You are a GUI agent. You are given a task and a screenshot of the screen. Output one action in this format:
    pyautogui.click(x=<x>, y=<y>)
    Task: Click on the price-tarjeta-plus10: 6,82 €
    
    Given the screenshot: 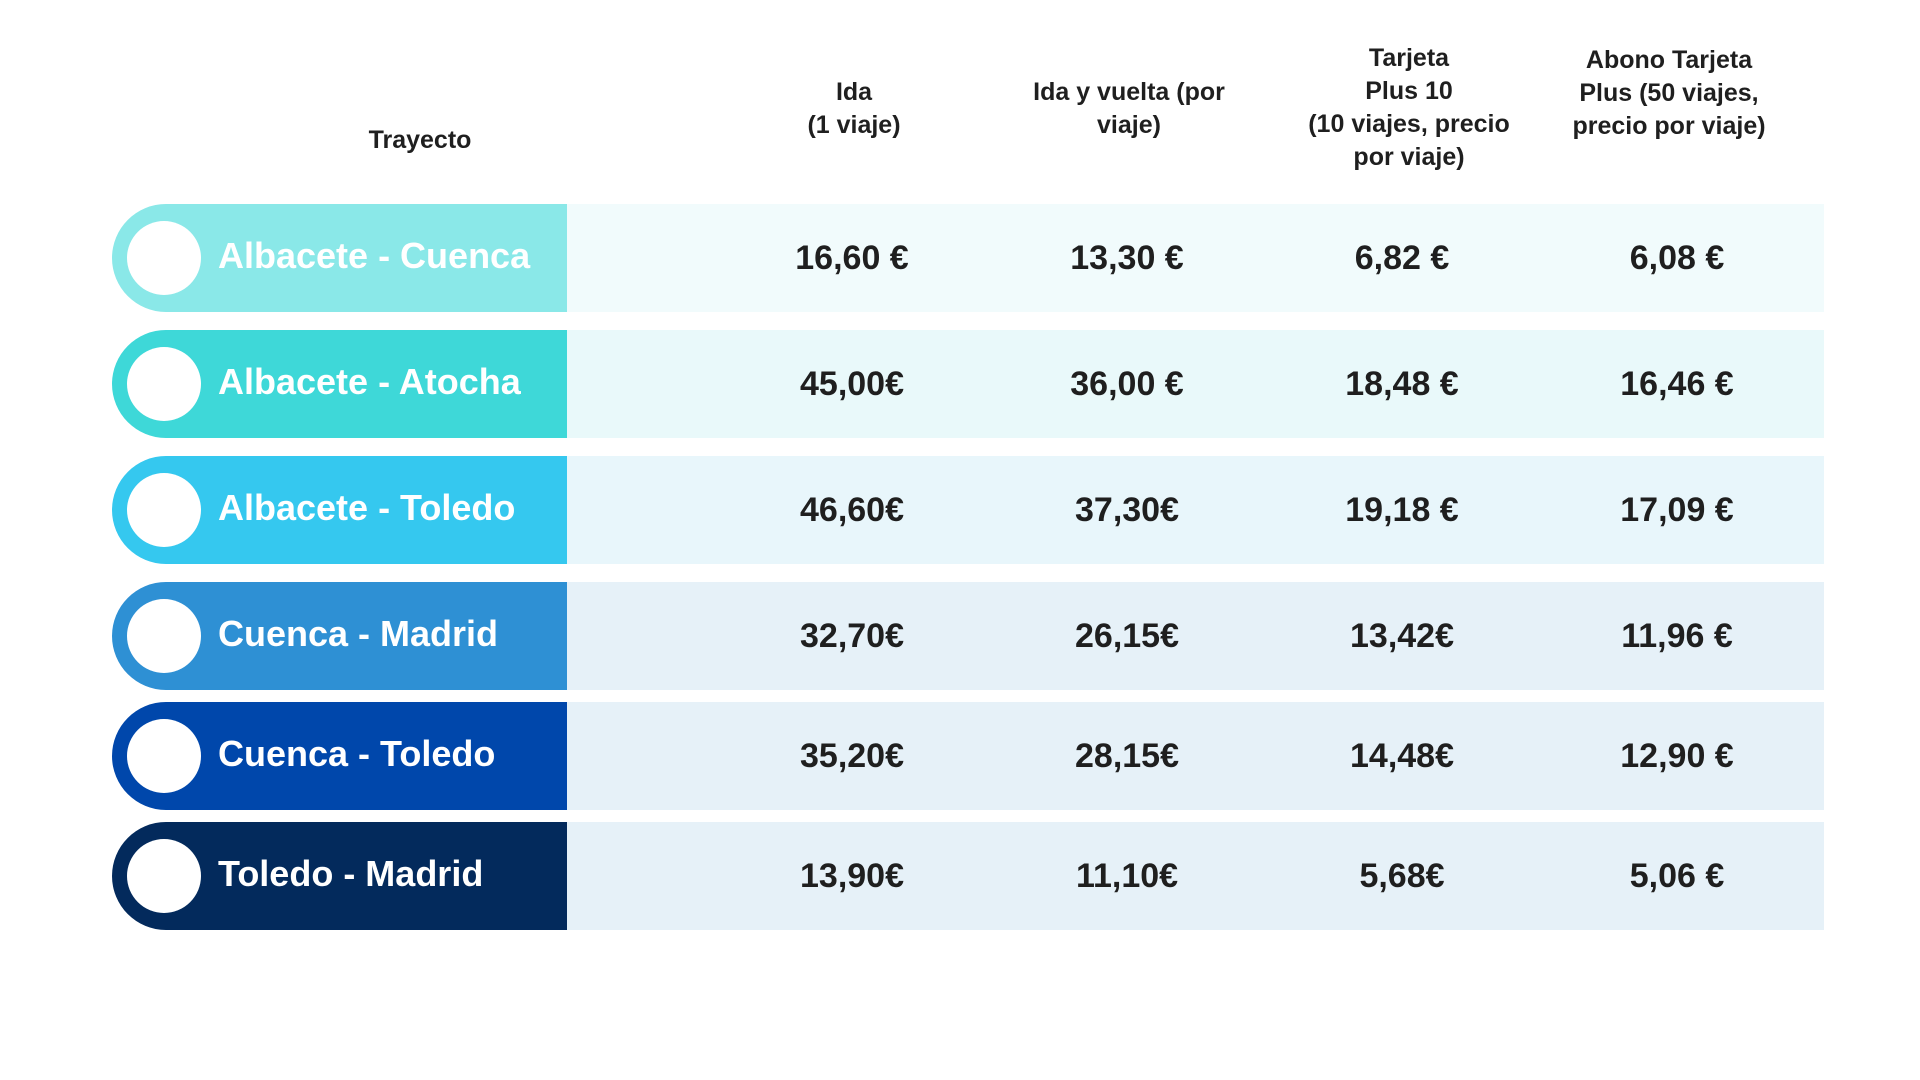 What is the action you would take?
    pyautogui.click(x=1402, y=258)
    